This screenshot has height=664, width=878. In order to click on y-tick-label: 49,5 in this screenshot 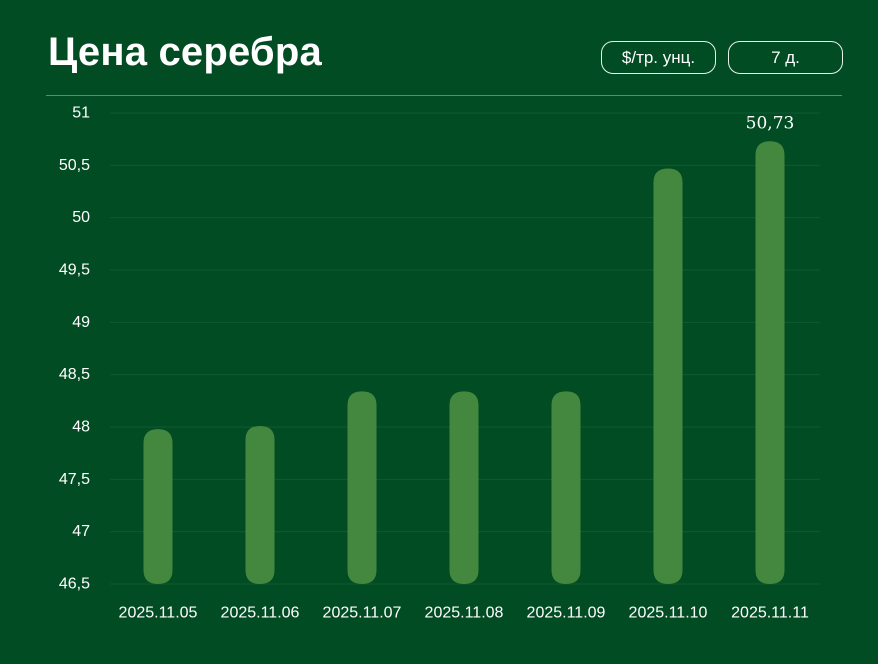, I will do `click(74, 270)`.